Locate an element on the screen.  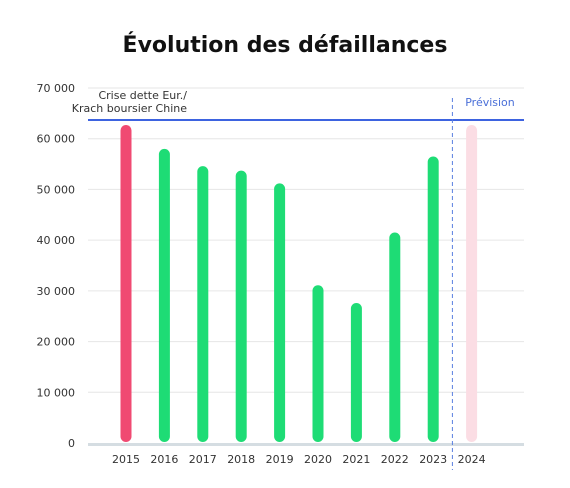
bar-2016 is located at coordinates (164, 295).